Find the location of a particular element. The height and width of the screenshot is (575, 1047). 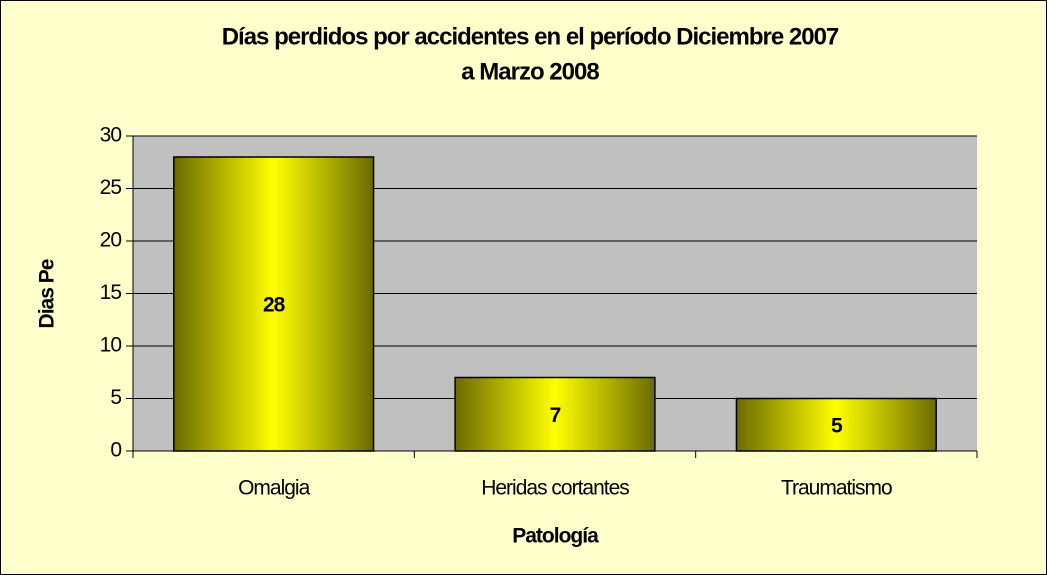

data-label: 28 is located at coordinates (274, 305).